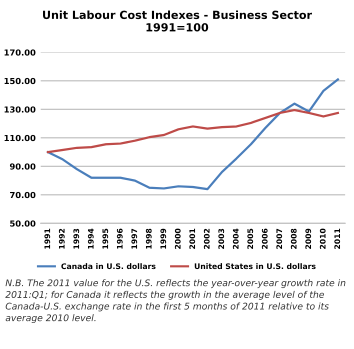 The width and height of the screenshot is (354, 349). Describe the element at coordinates (23, 166) in the screenshot. I see `y-tick-label: 90.00` at that location.